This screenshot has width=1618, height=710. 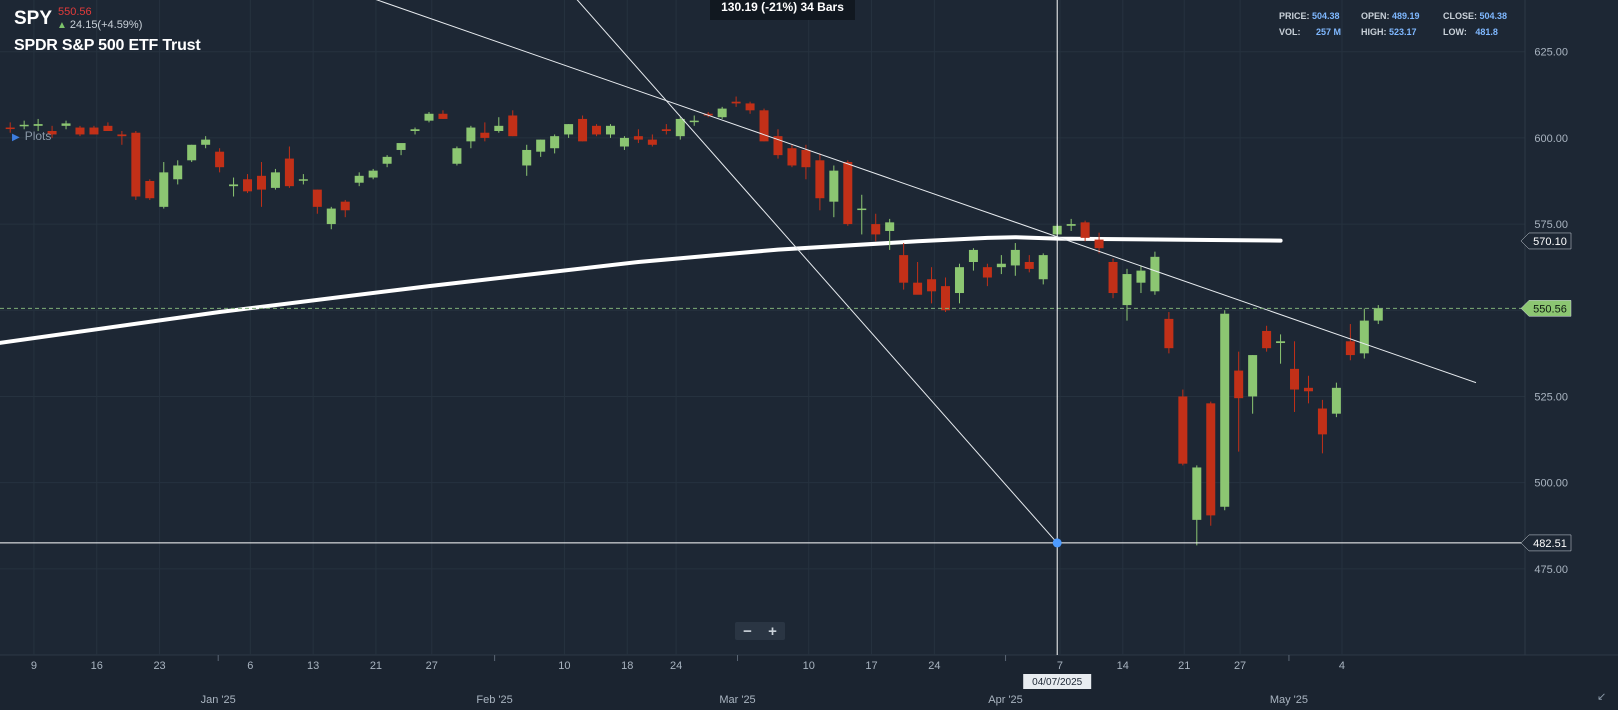 What do you see at coordinates (1602, 697) in the screenshot?
I see `collapse-icon: ↙` at bounding box center [1602, 697].